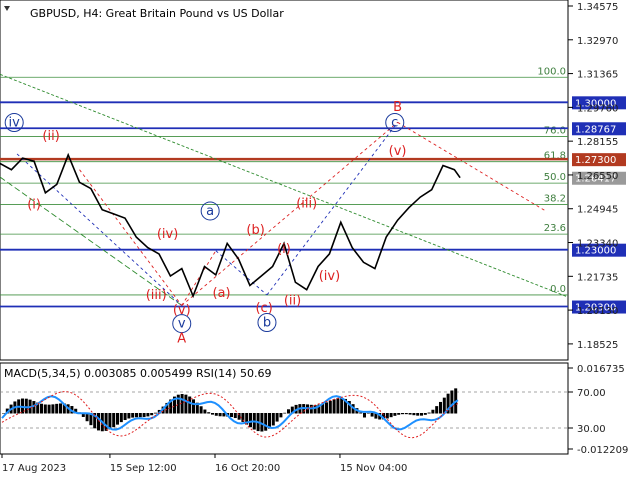 The width and height of the screenshot is (640, 484). I want to click on y-tick-label: 1.32970, so click(597, 41).